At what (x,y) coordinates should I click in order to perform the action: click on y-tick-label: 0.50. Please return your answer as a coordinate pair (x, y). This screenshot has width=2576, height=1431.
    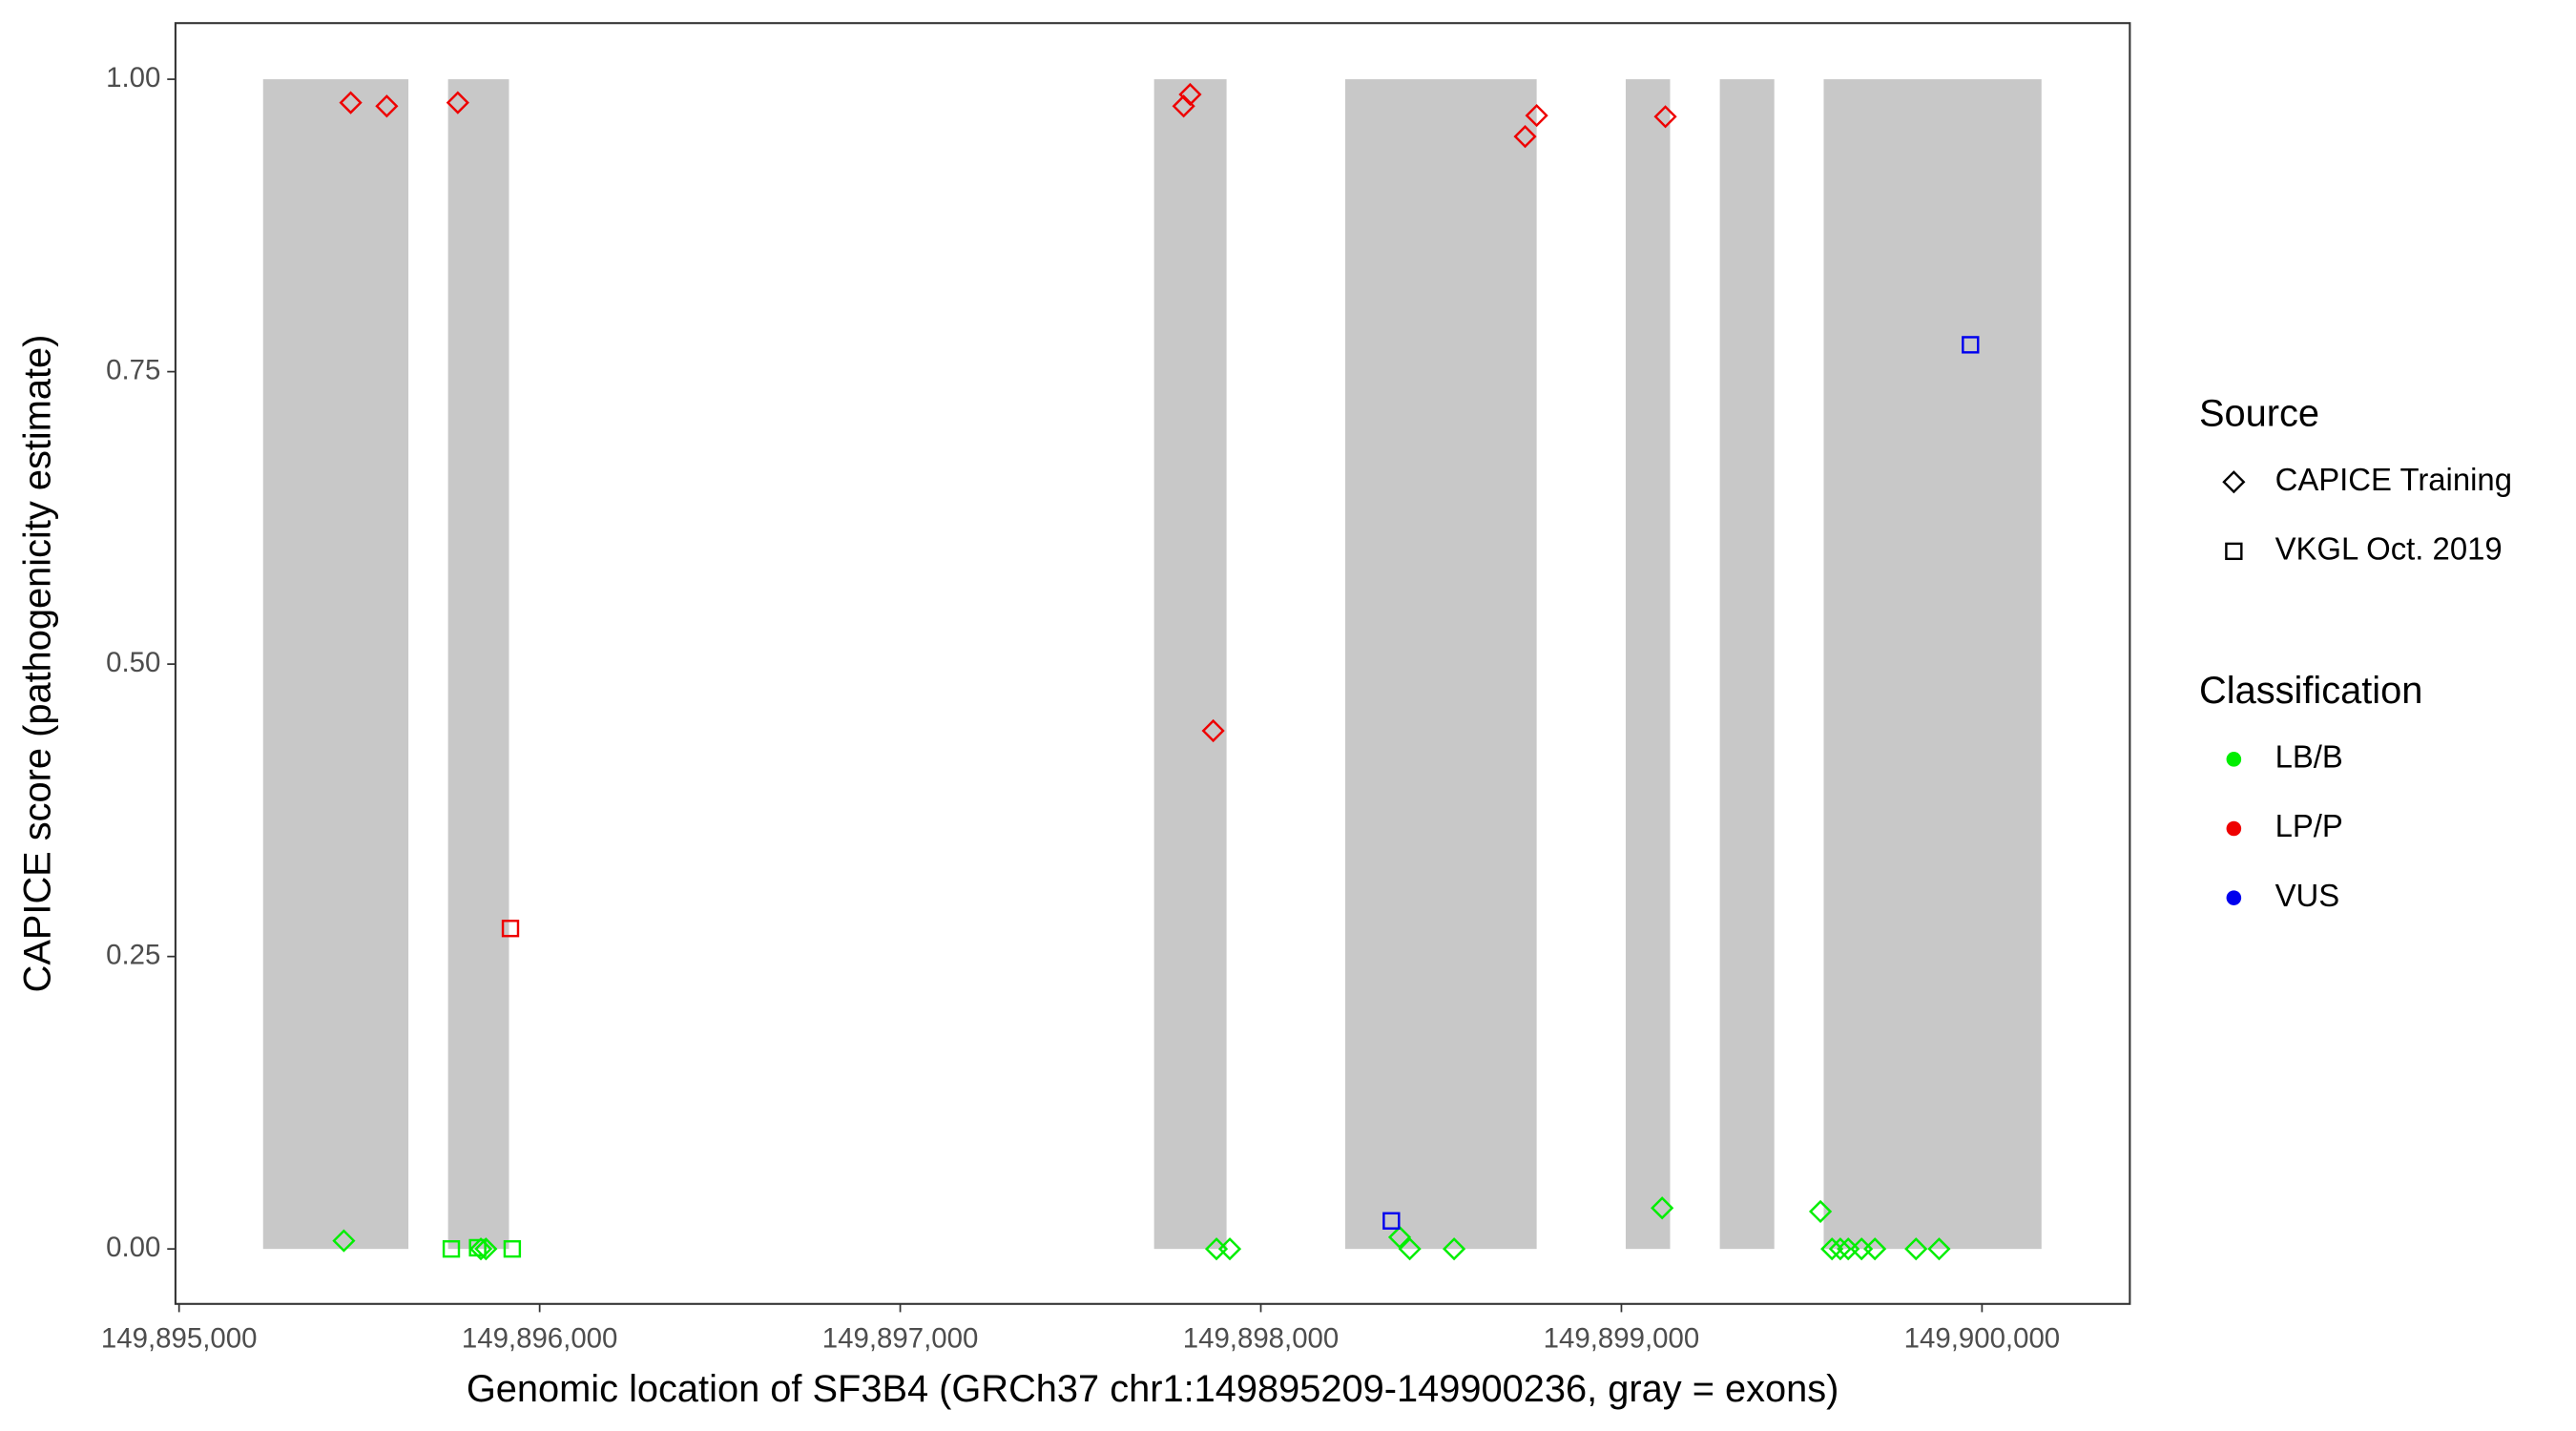
    Looking at the image, I should click on (133, 662).